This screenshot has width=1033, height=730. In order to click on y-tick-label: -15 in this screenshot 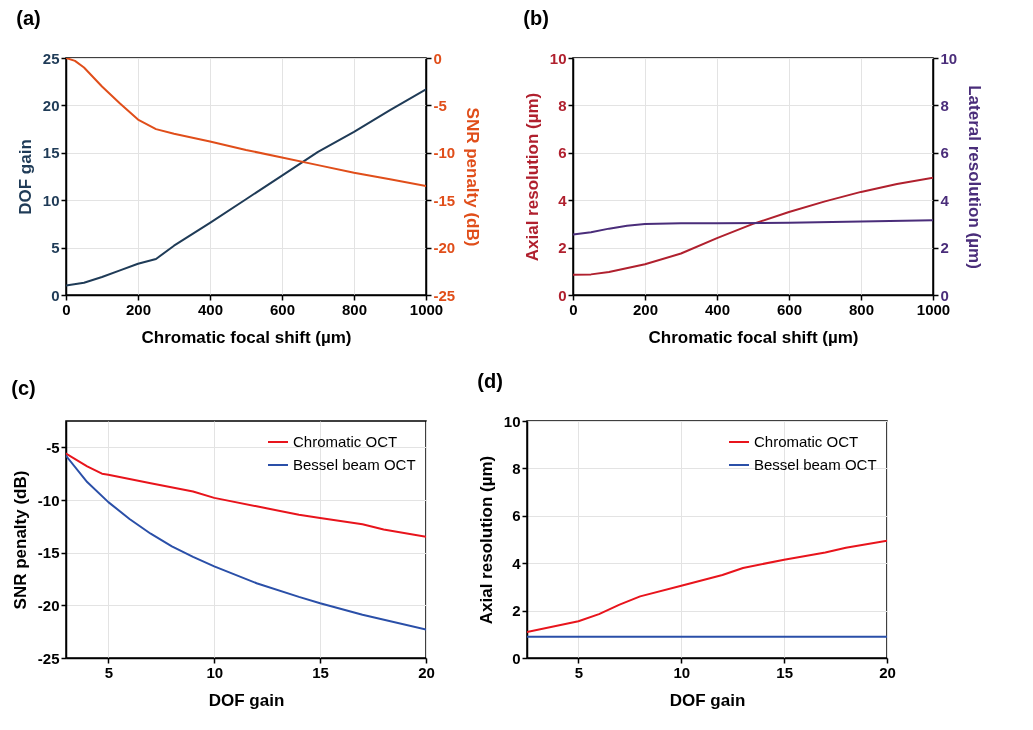, I will do `click(48, 553)`.